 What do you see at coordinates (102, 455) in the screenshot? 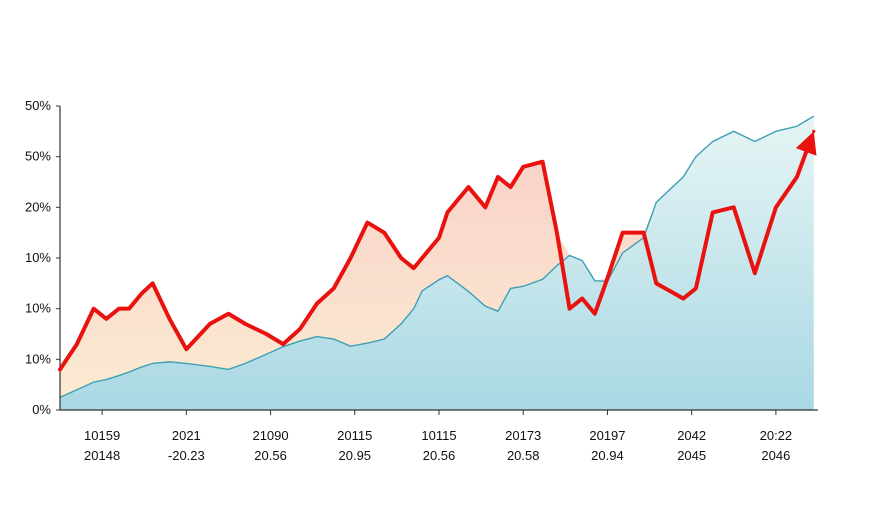
I see `x-tick-label-line2: 20148` at bounding box center [102, 455].